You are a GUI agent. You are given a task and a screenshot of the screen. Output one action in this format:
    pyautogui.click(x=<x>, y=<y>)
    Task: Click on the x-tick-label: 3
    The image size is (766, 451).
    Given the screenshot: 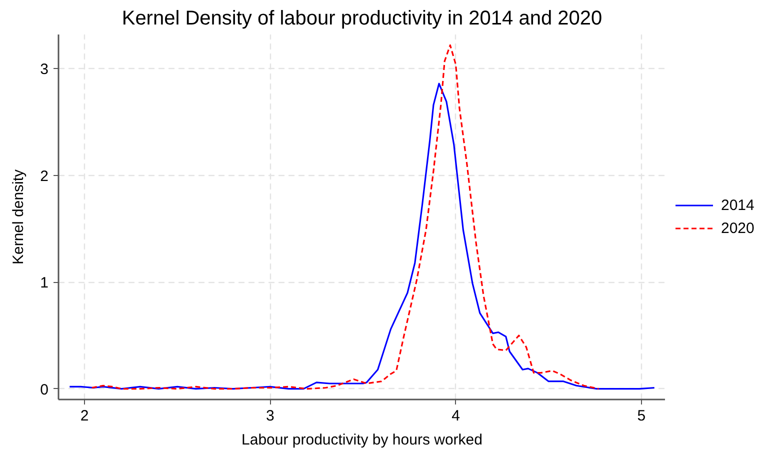 What is the action you would take?
    pyautogui.click(x=270, y=416)
    